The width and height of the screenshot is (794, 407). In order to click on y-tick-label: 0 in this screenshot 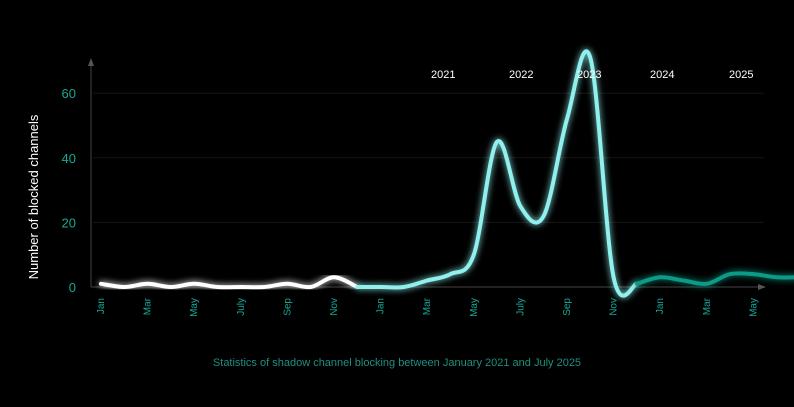, I will do `click(72, 287)`.